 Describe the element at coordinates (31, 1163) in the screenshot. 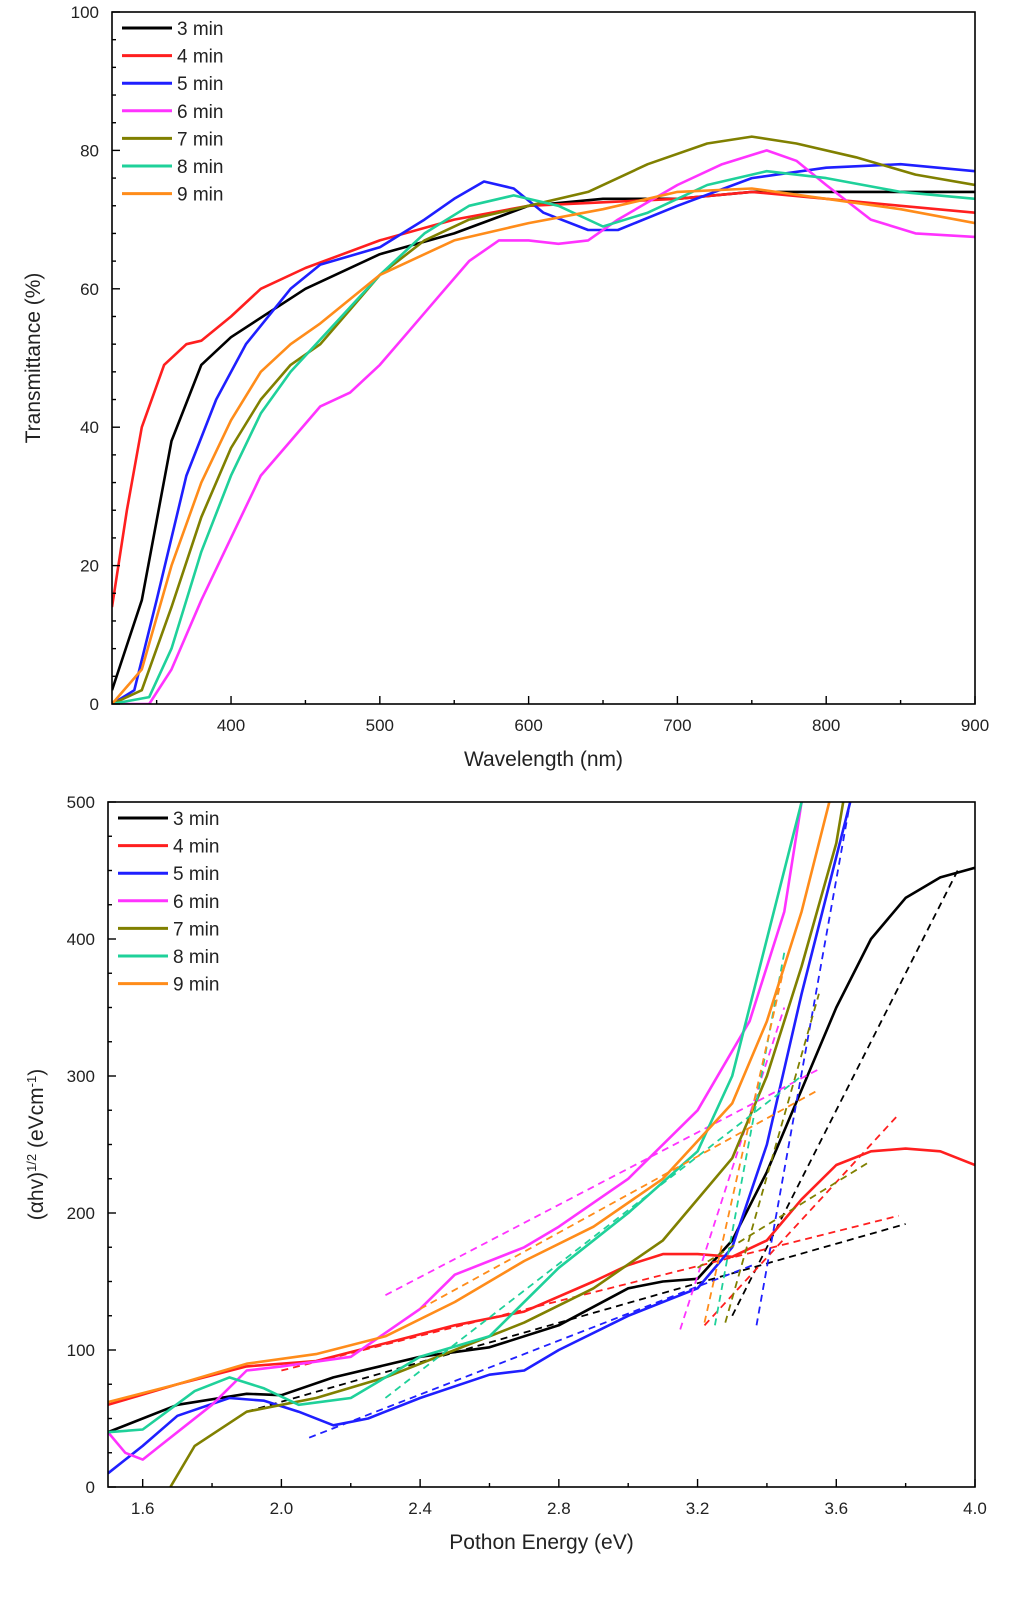

I see `y-axis-label-part: 1/2` at that location.